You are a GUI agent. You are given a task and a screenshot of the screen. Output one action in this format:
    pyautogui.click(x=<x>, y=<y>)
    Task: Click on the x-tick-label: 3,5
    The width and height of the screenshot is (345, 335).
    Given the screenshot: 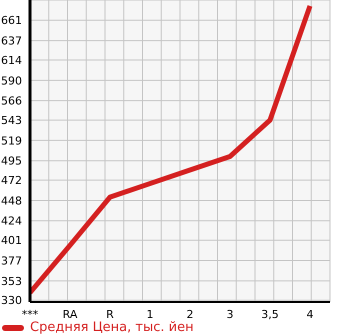 What is the action you would take?
    pyautogui.click(x=270, y=314)
    